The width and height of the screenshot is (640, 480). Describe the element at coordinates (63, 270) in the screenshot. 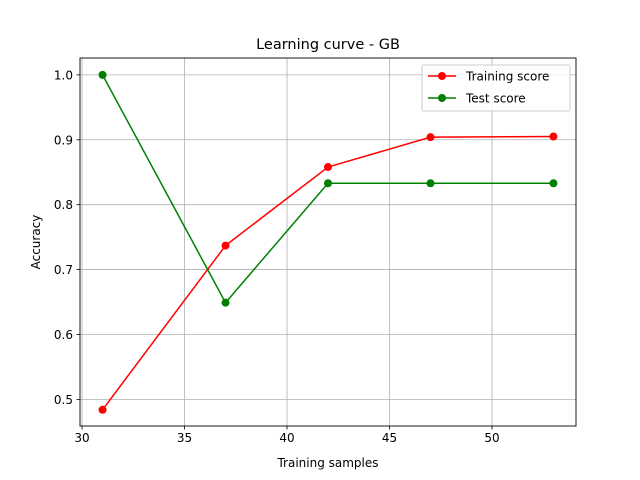

I see `y-tick-label: 0.7` at that location.